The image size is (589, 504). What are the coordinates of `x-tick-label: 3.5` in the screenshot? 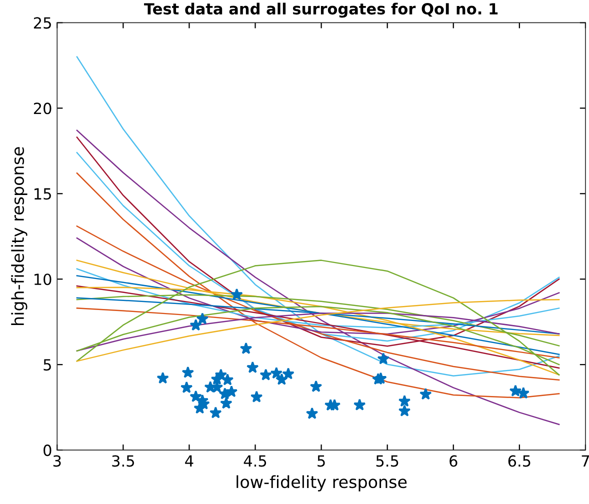 It's located at (123, 461).